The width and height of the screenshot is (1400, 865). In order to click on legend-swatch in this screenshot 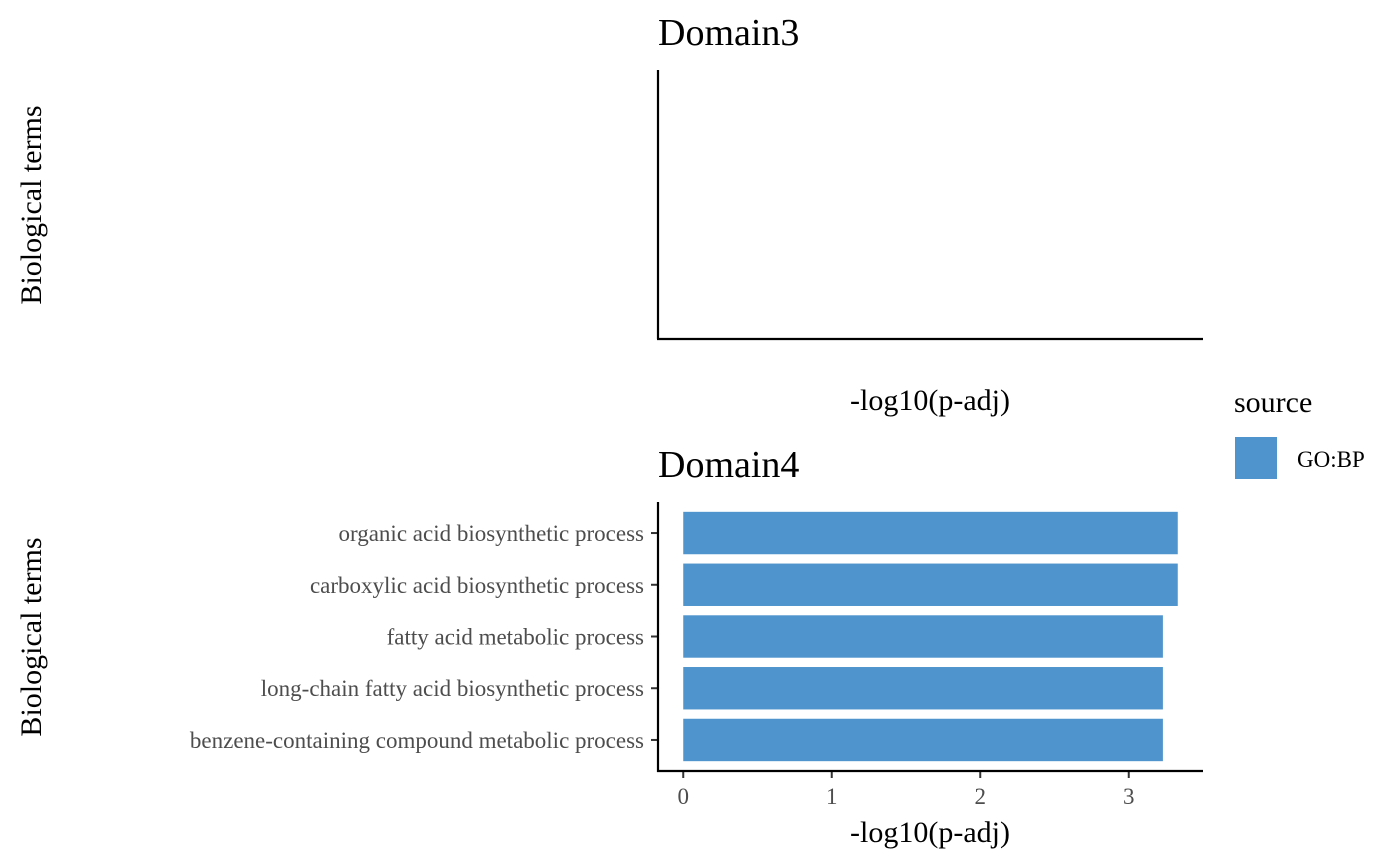, I will do `click(1256, 458)`.